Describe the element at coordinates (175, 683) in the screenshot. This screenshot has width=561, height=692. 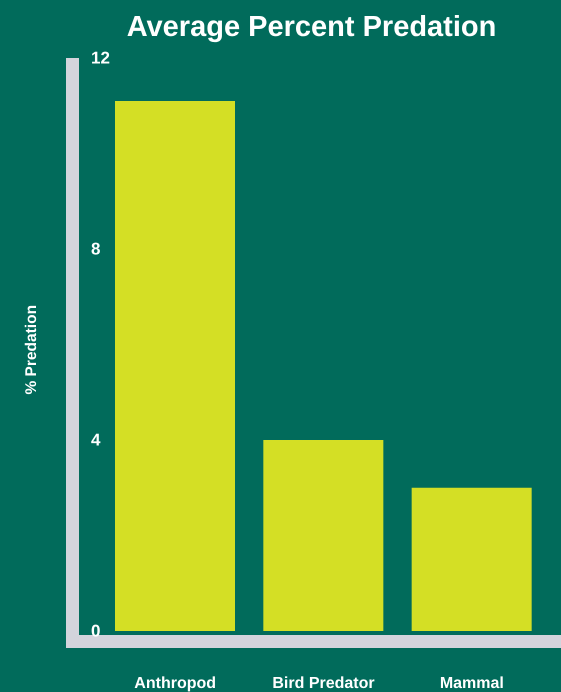
I see `x-tick-label: Anthropod` at that location.